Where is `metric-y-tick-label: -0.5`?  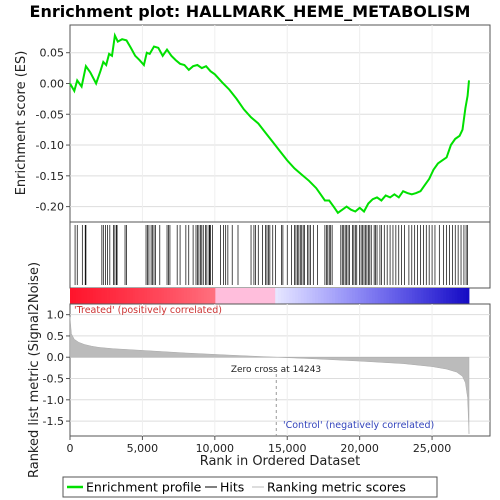 metric-y-tick-label: -0.5 is located at coordinates (53, 379).